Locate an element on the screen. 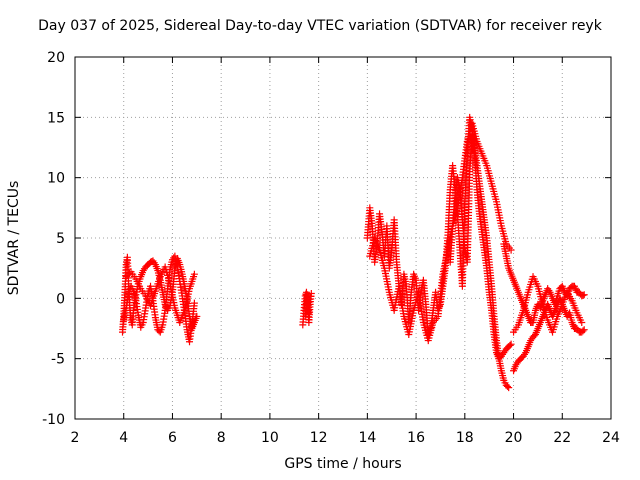 The image size is (640, 480). x-tick-label: 14 is located at coordinates (367, 438).